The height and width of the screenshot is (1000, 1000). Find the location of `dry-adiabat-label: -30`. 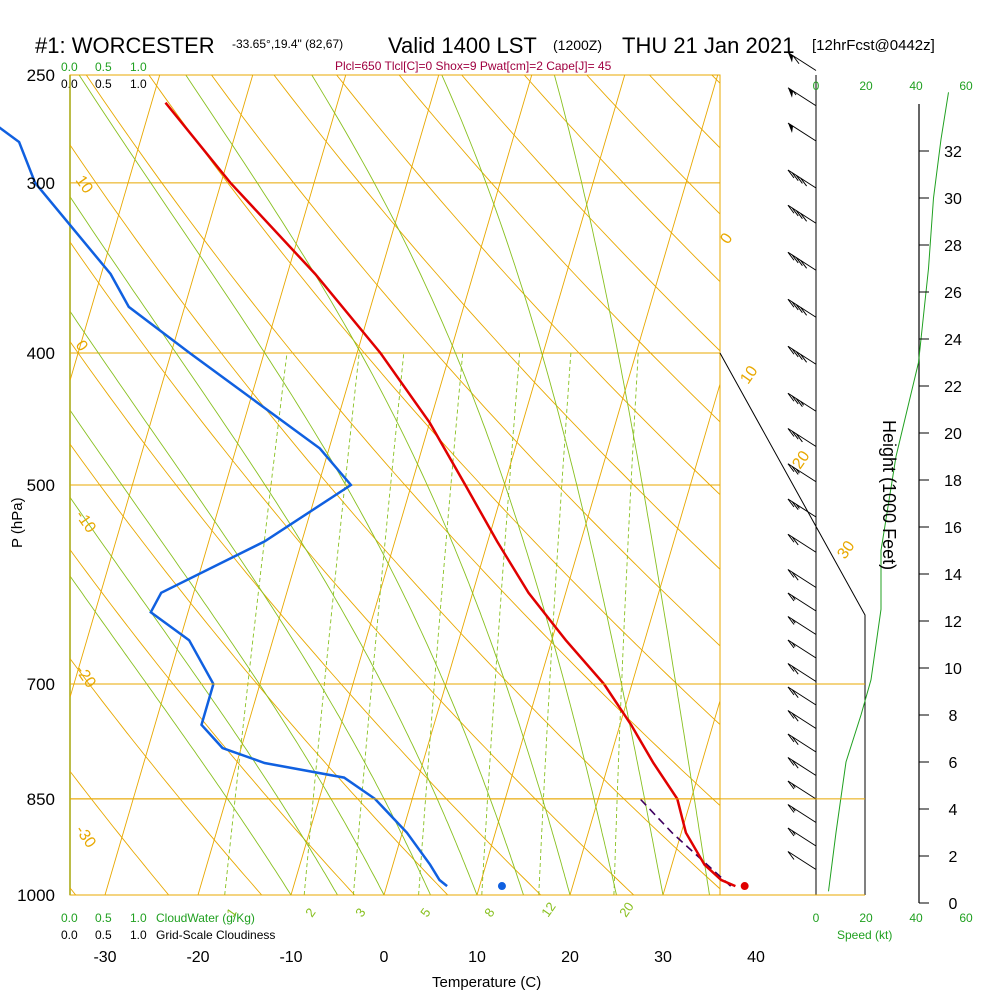

dry-adiabat-label: -30 is located at coordinates (85, 837).